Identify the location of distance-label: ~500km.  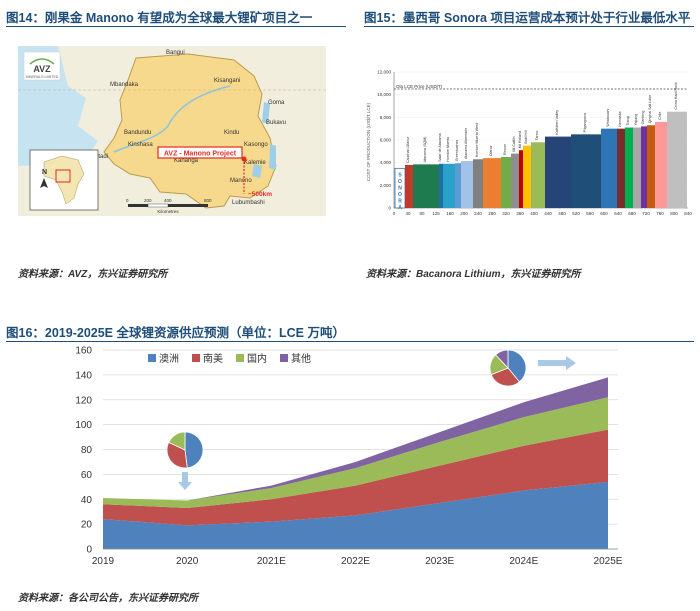
(260, 194).